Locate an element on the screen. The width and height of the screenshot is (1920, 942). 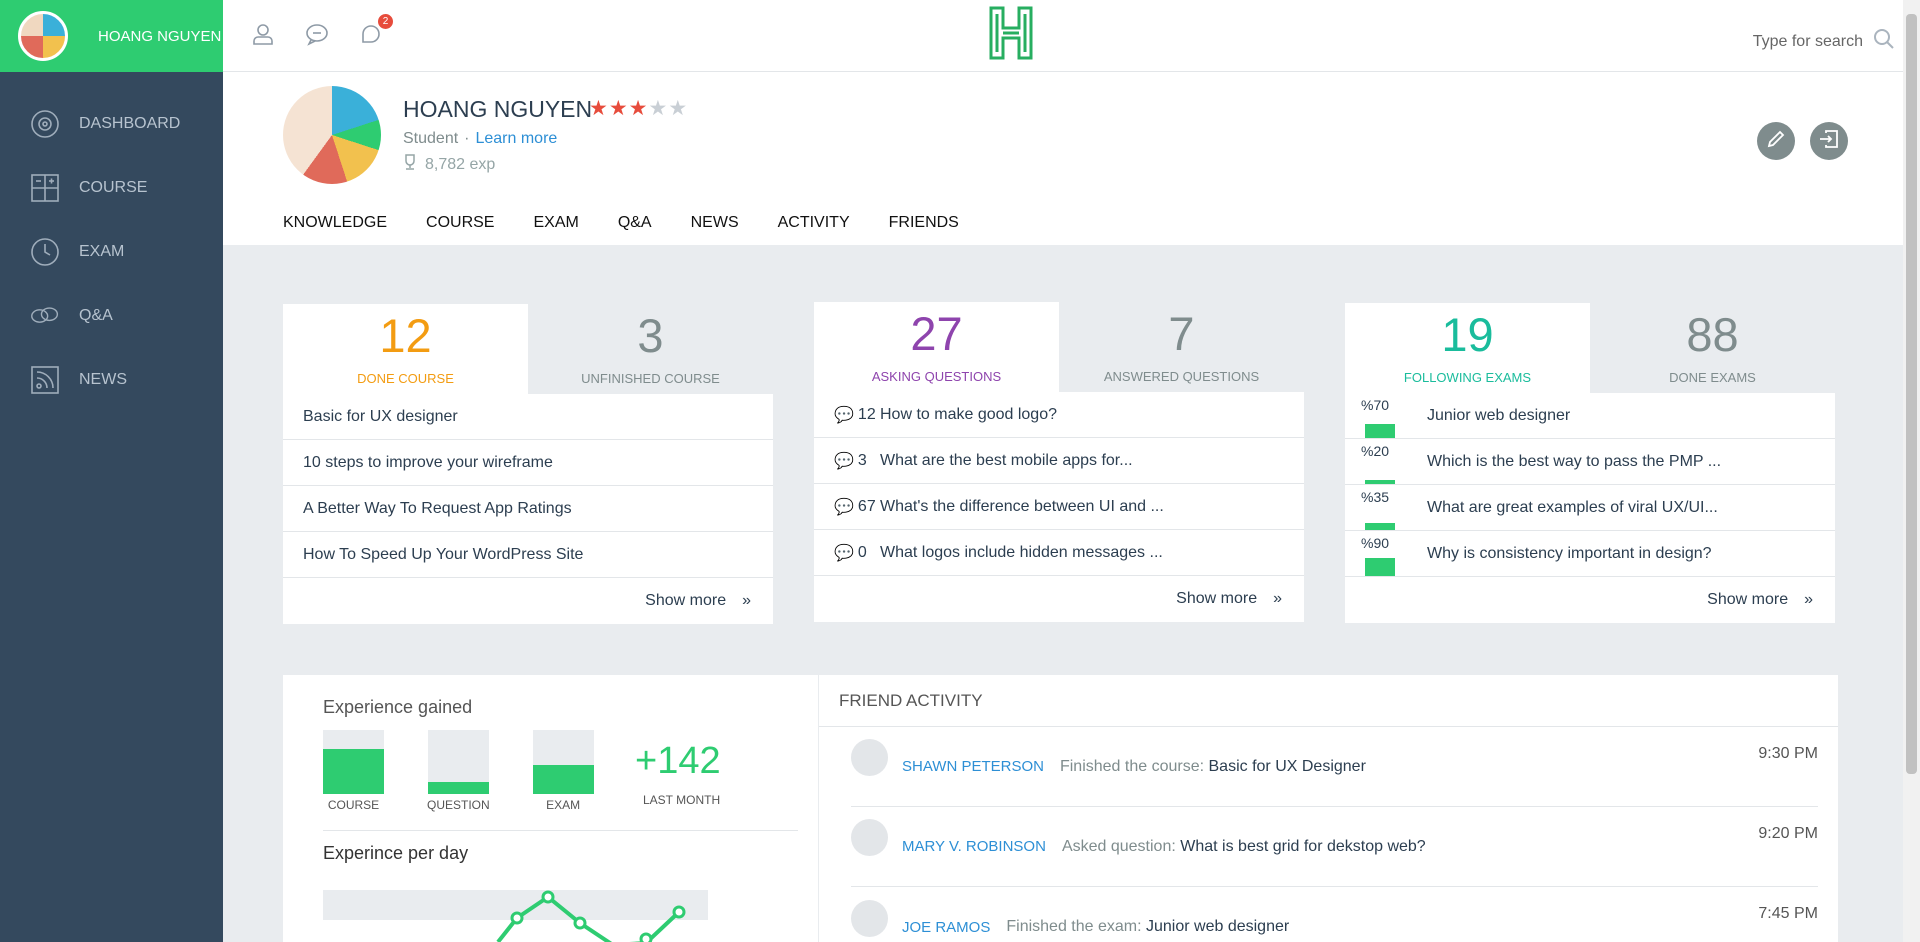
tab-answered-questions: 7 ANSWERED QUESTIONS is located at coordinates (1181, 347).